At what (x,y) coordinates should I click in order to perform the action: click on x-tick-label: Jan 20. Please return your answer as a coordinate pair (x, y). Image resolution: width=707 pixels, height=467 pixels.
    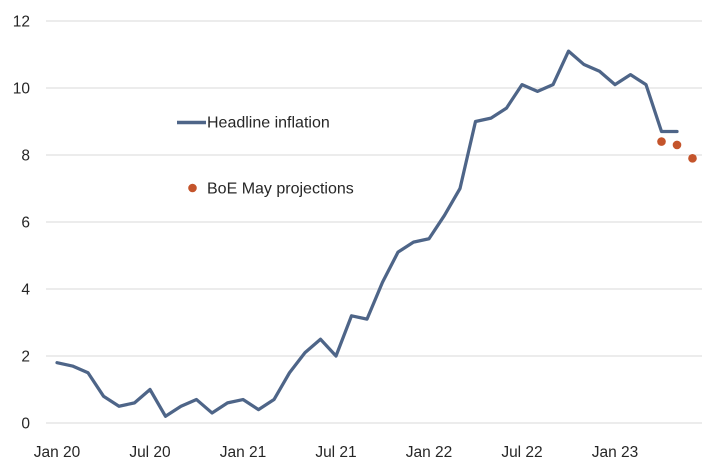
    Looking at the image, I should click on (57, 452).